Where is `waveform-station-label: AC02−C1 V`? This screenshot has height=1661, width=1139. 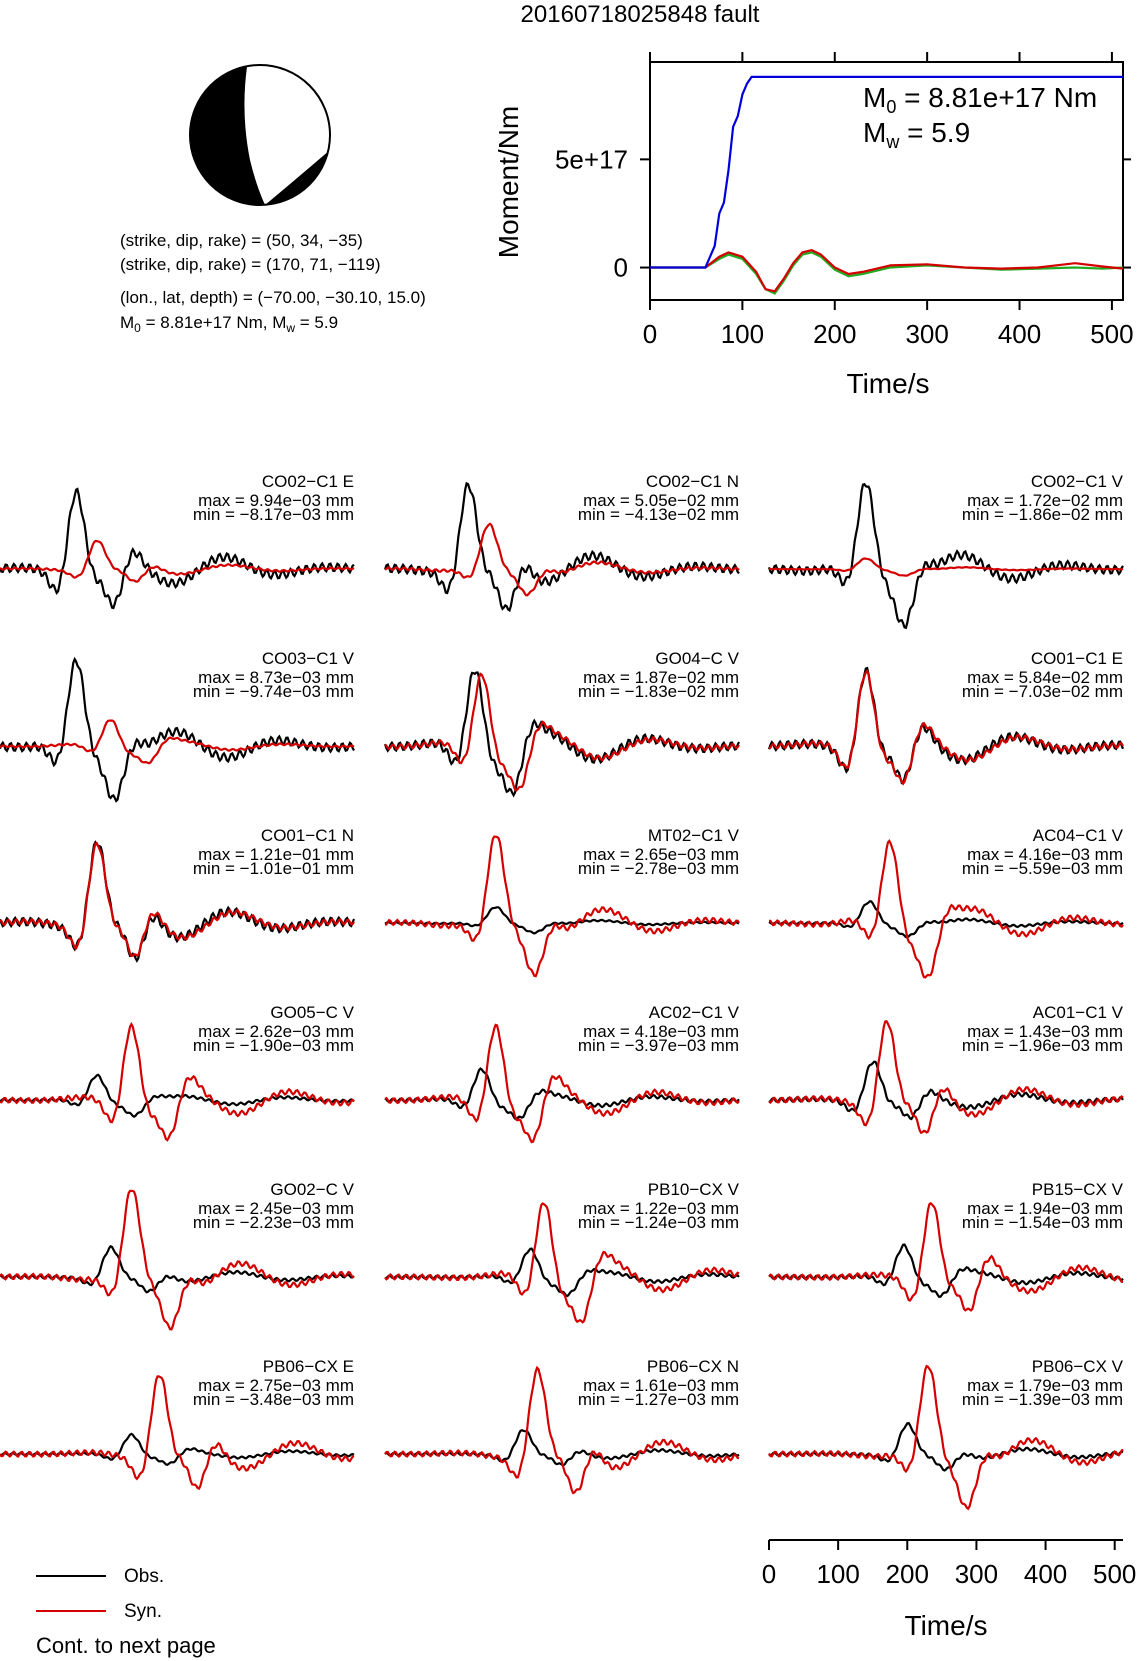 waveform-station-label: AC02−C1 V is located at coordinates (694, 1012).